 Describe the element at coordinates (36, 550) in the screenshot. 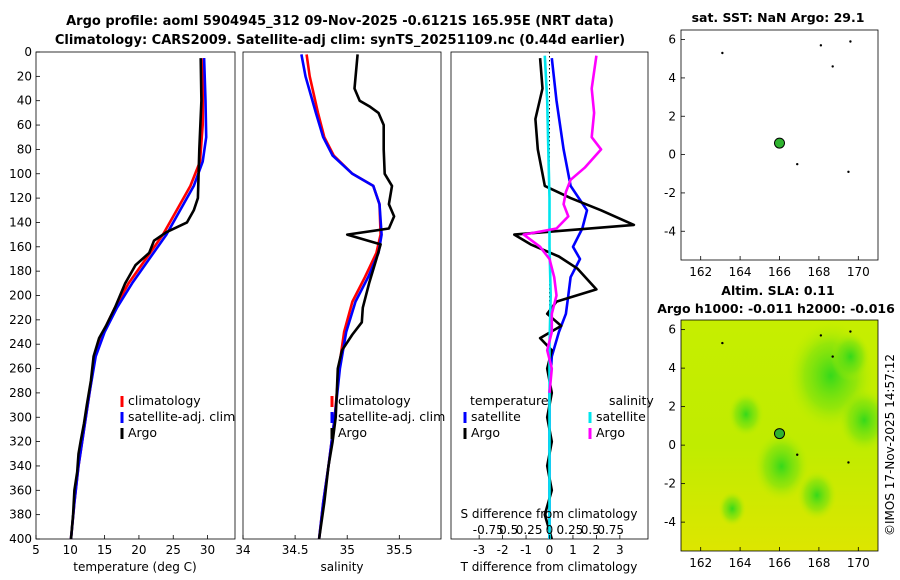

I see `x-tick-label: 5` at that location.